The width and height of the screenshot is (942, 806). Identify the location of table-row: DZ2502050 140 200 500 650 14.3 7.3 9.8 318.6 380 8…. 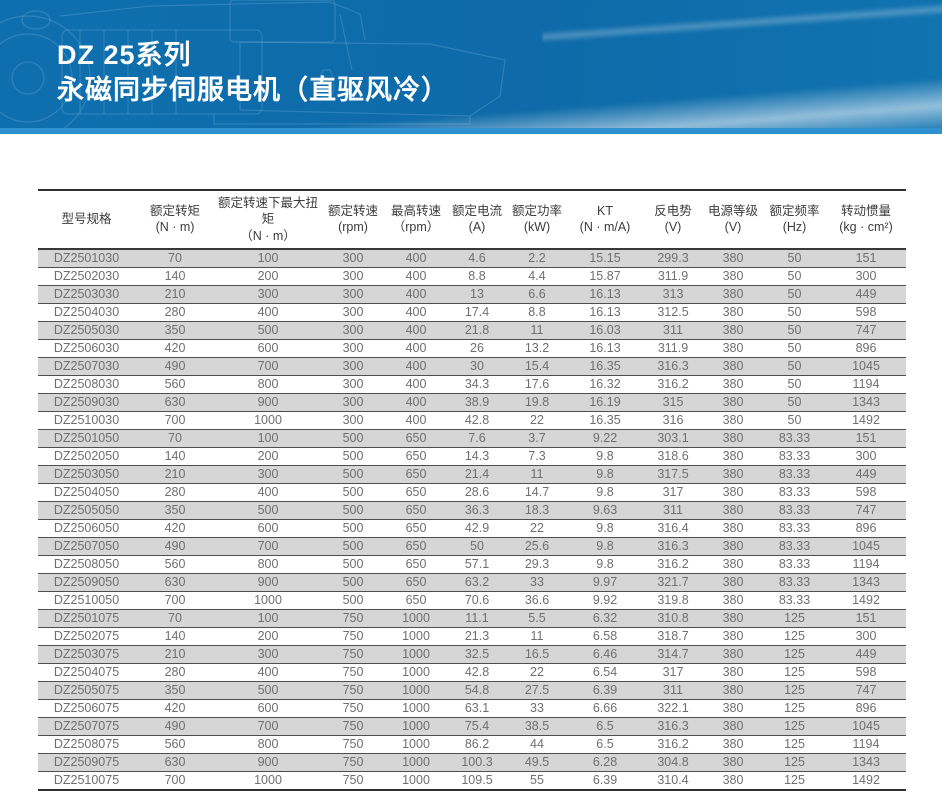
(472, 456).